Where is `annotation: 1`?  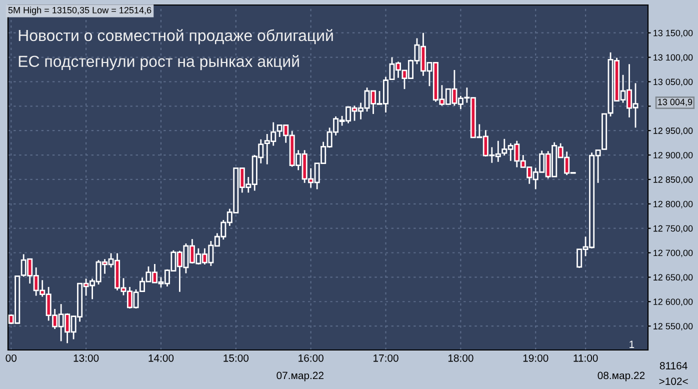 annotation: 1 is located at coordinates (632, 344).